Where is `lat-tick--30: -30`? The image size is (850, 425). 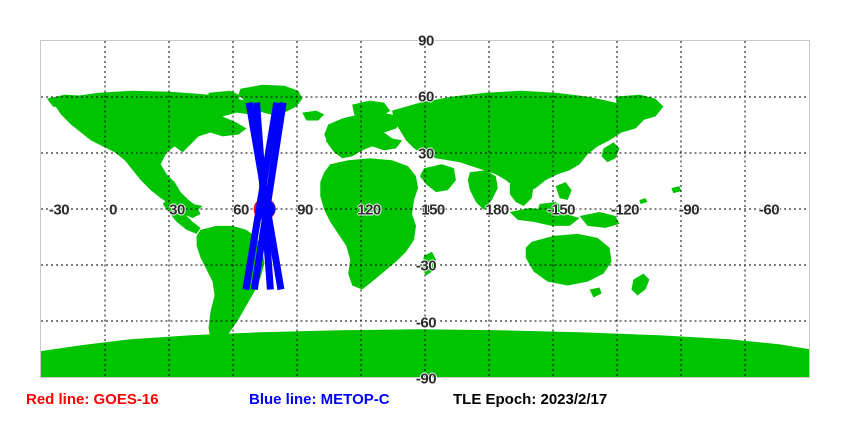
lat-tick--30: -30 is located at coordinates (426, 266).